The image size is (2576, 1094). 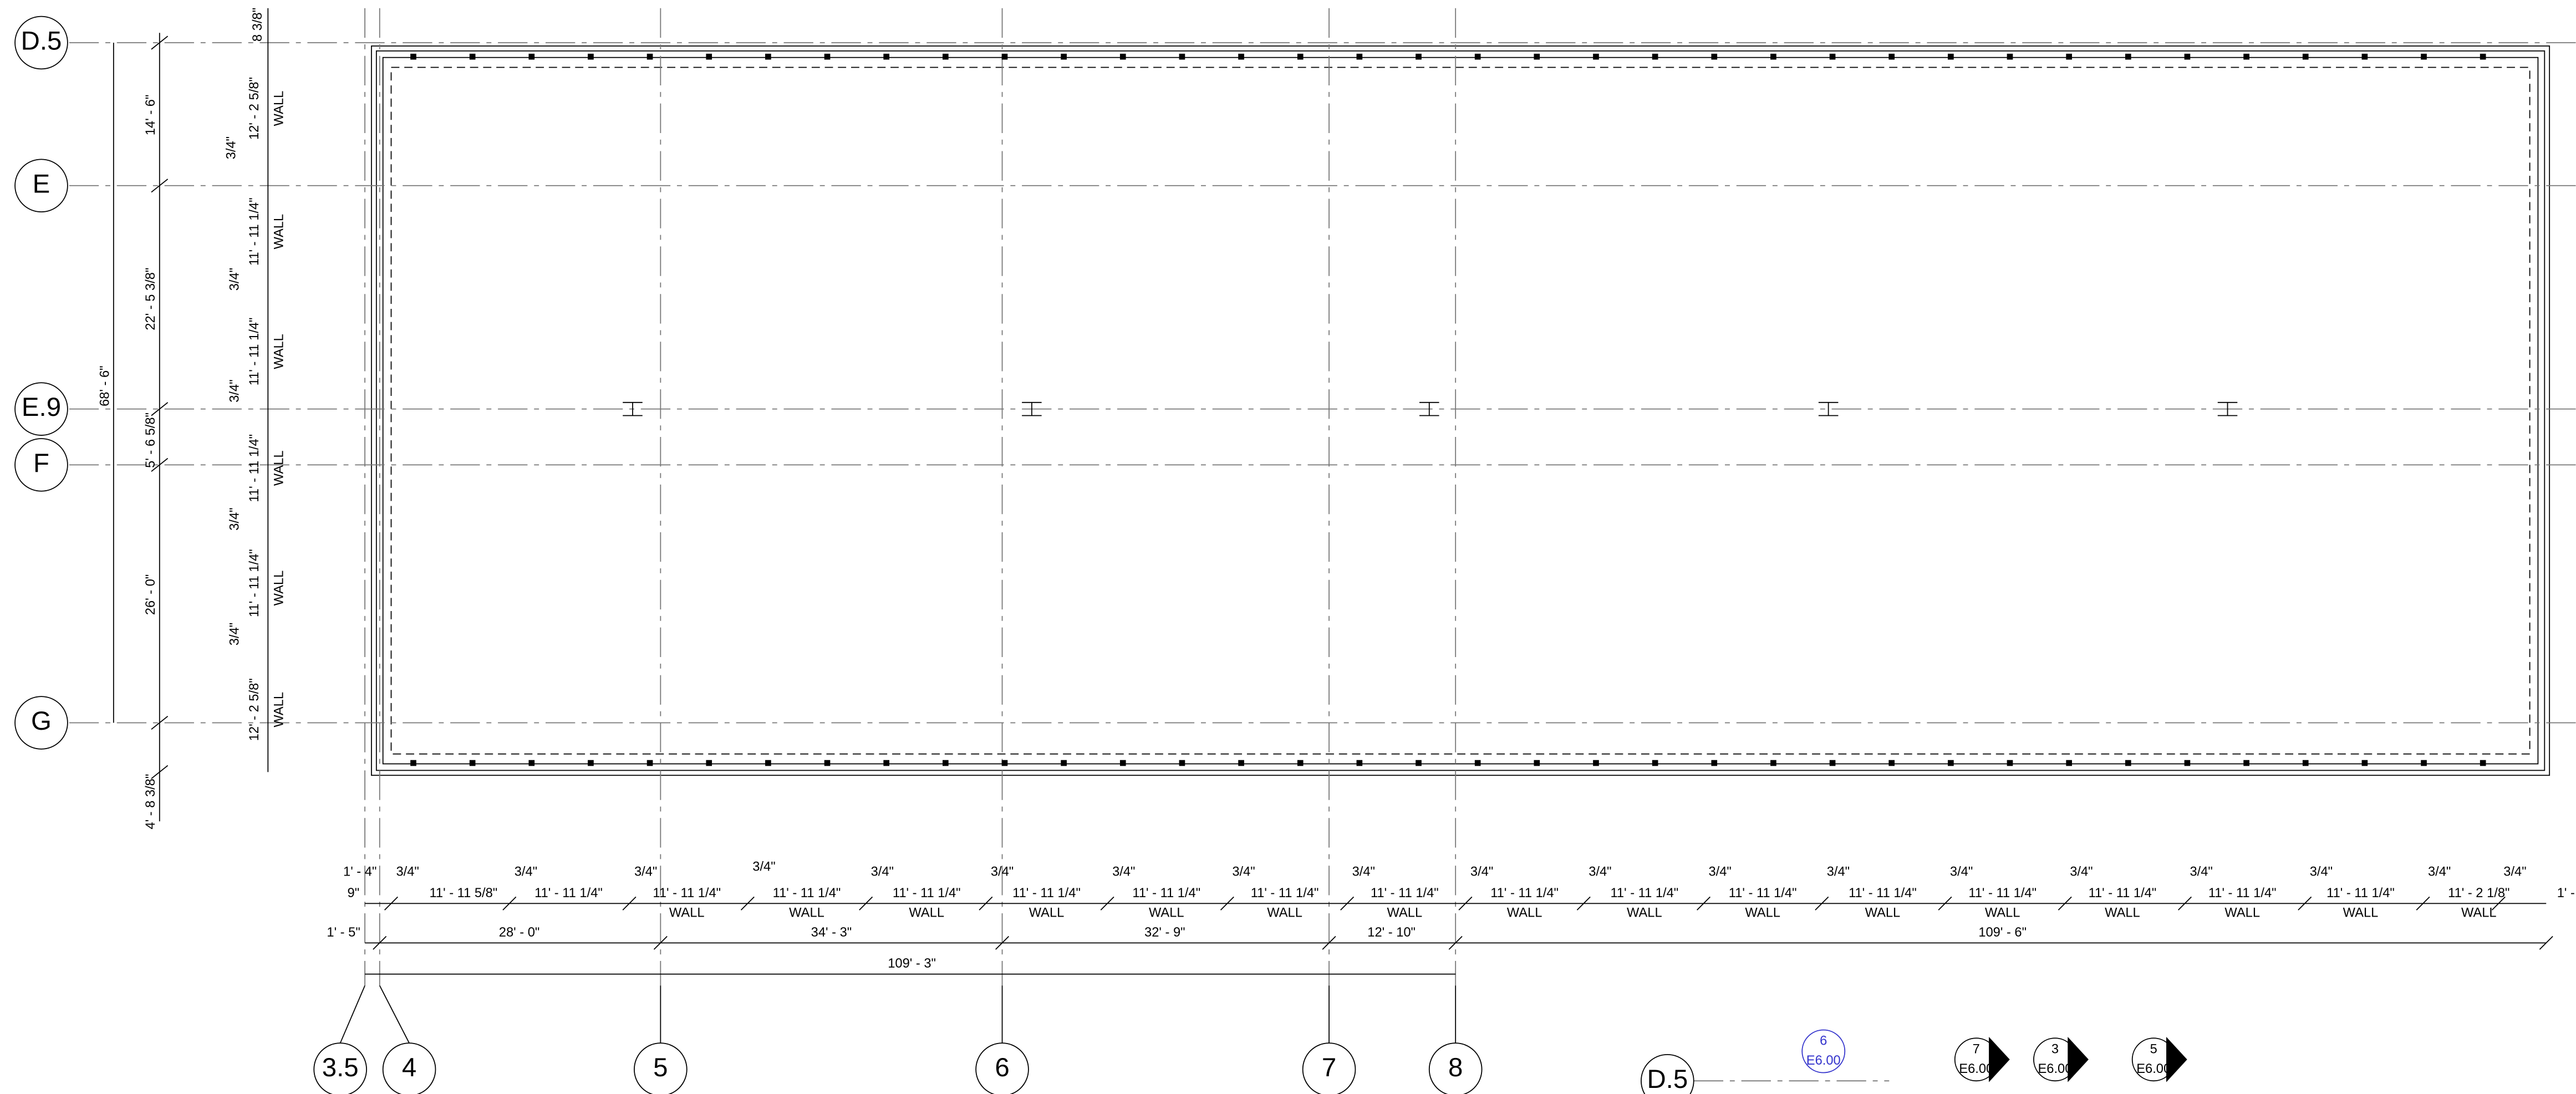 I want to click on dimension-text: 22' - 5 3/8", so click(x=151, y=299).